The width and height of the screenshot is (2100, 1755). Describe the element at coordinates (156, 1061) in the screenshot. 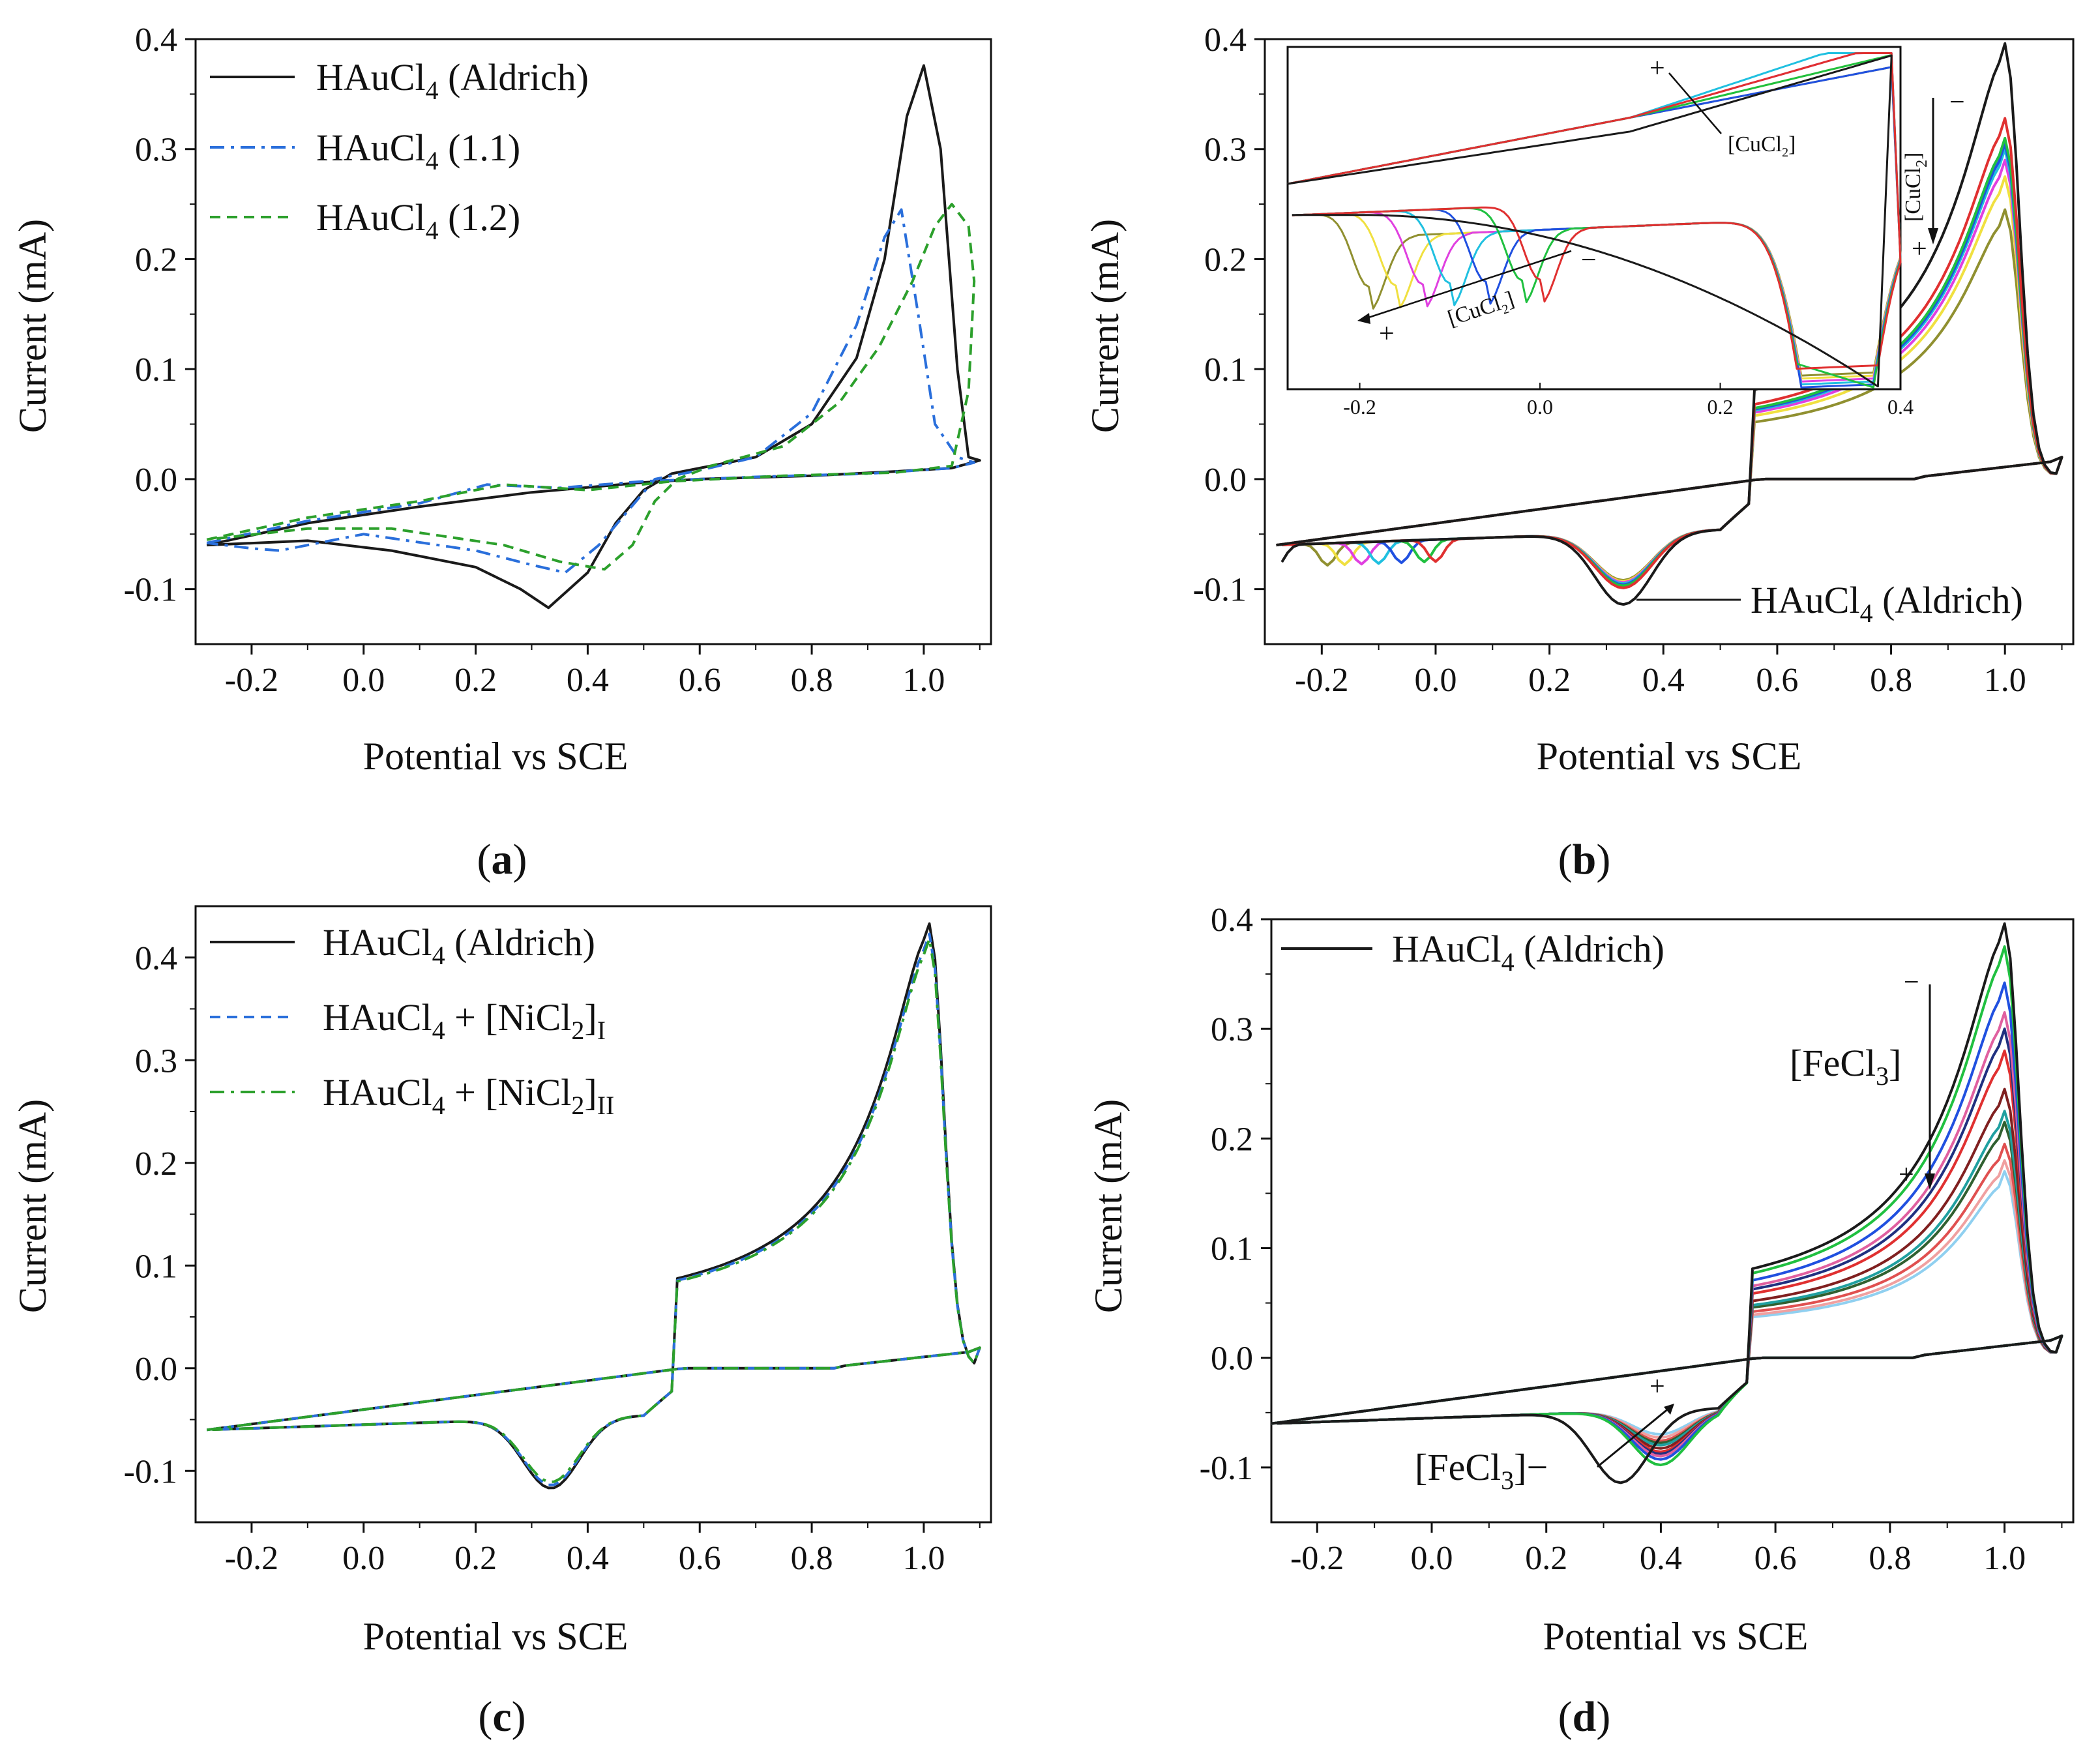

I see `panel-c-ytick-label: 0.3` at that location.